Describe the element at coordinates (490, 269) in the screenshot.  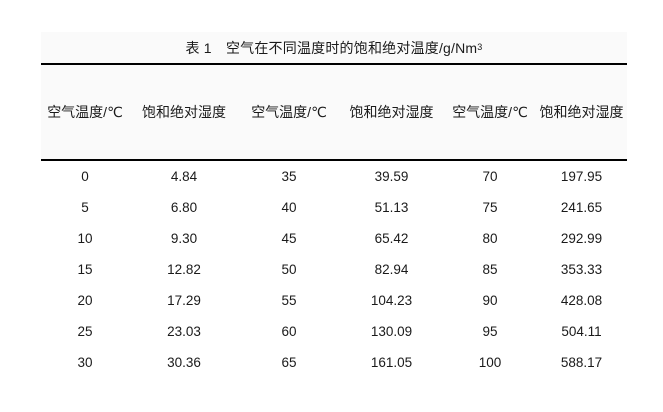
I see `temp-value: 85` at that location.